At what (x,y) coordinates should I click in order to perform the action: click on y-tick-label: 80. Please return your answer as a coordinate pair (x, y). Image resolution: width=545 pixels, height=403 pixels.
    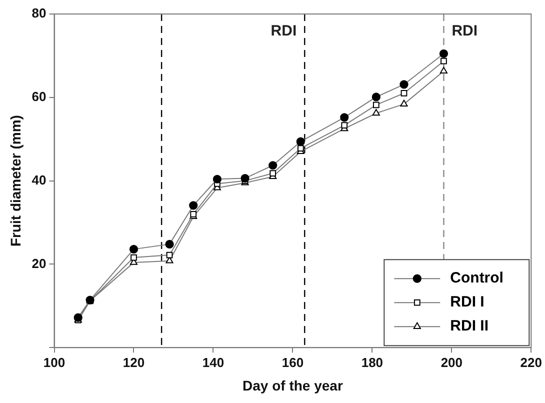
    Looking at the image, I should click on (39, 13).